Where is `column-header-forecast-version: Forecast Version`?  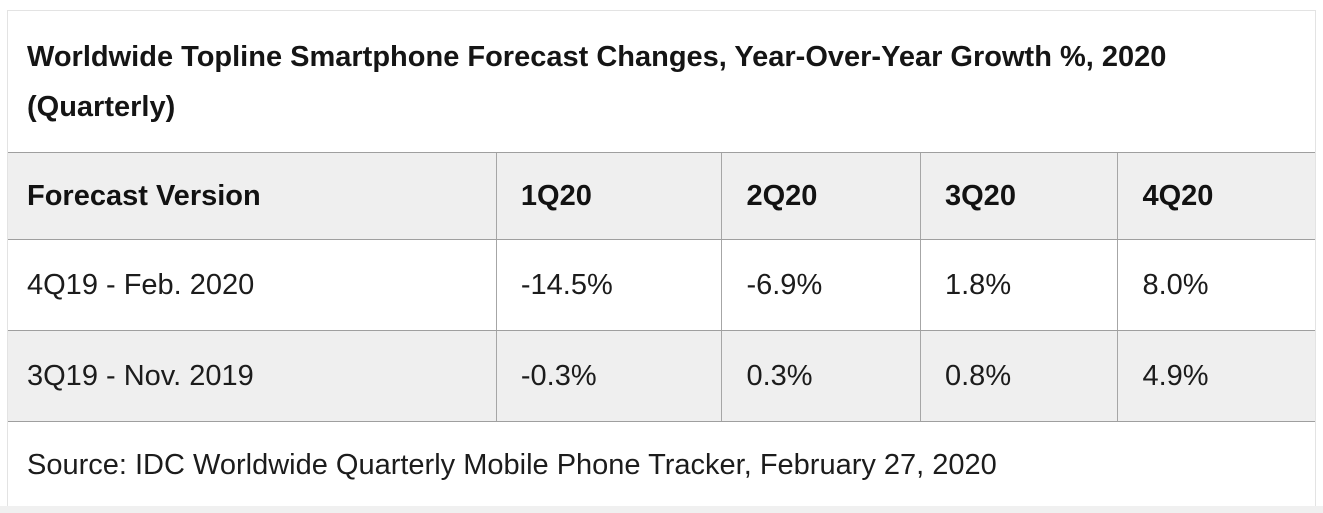
column-header-forecast-version: Forecast Version is located at coordinates (144, 195).